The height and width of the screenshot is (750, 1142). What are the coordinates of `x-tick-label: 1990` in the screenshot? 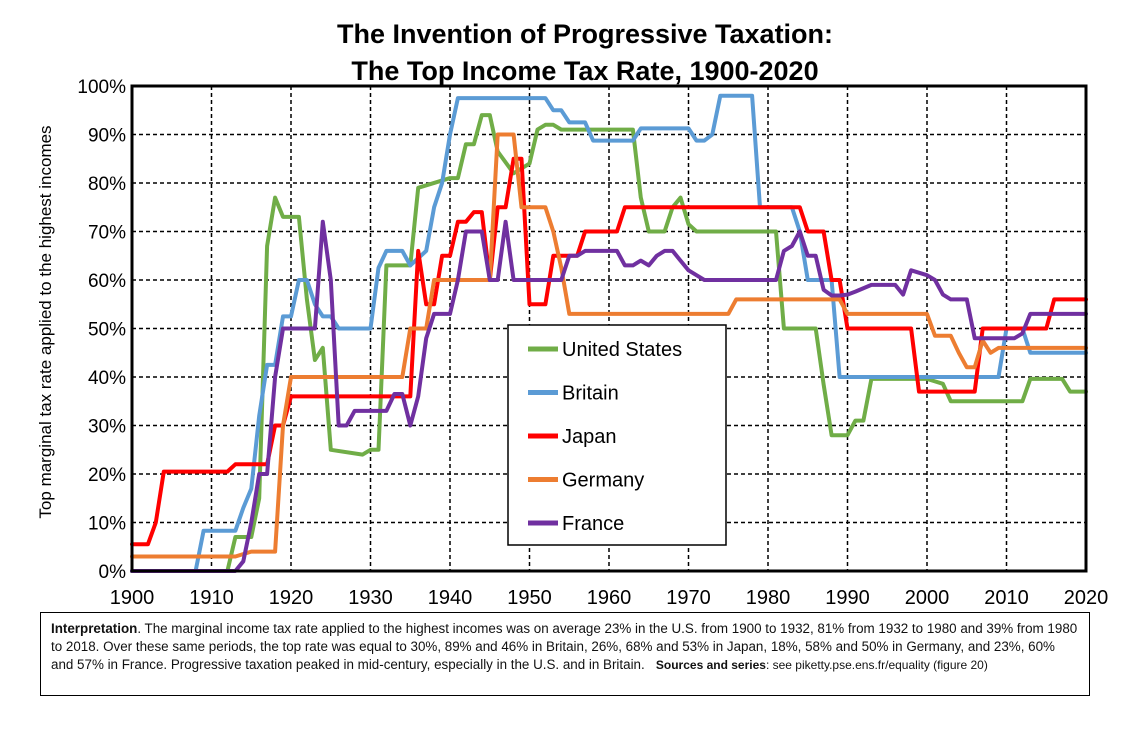 It's located at (847, 598).